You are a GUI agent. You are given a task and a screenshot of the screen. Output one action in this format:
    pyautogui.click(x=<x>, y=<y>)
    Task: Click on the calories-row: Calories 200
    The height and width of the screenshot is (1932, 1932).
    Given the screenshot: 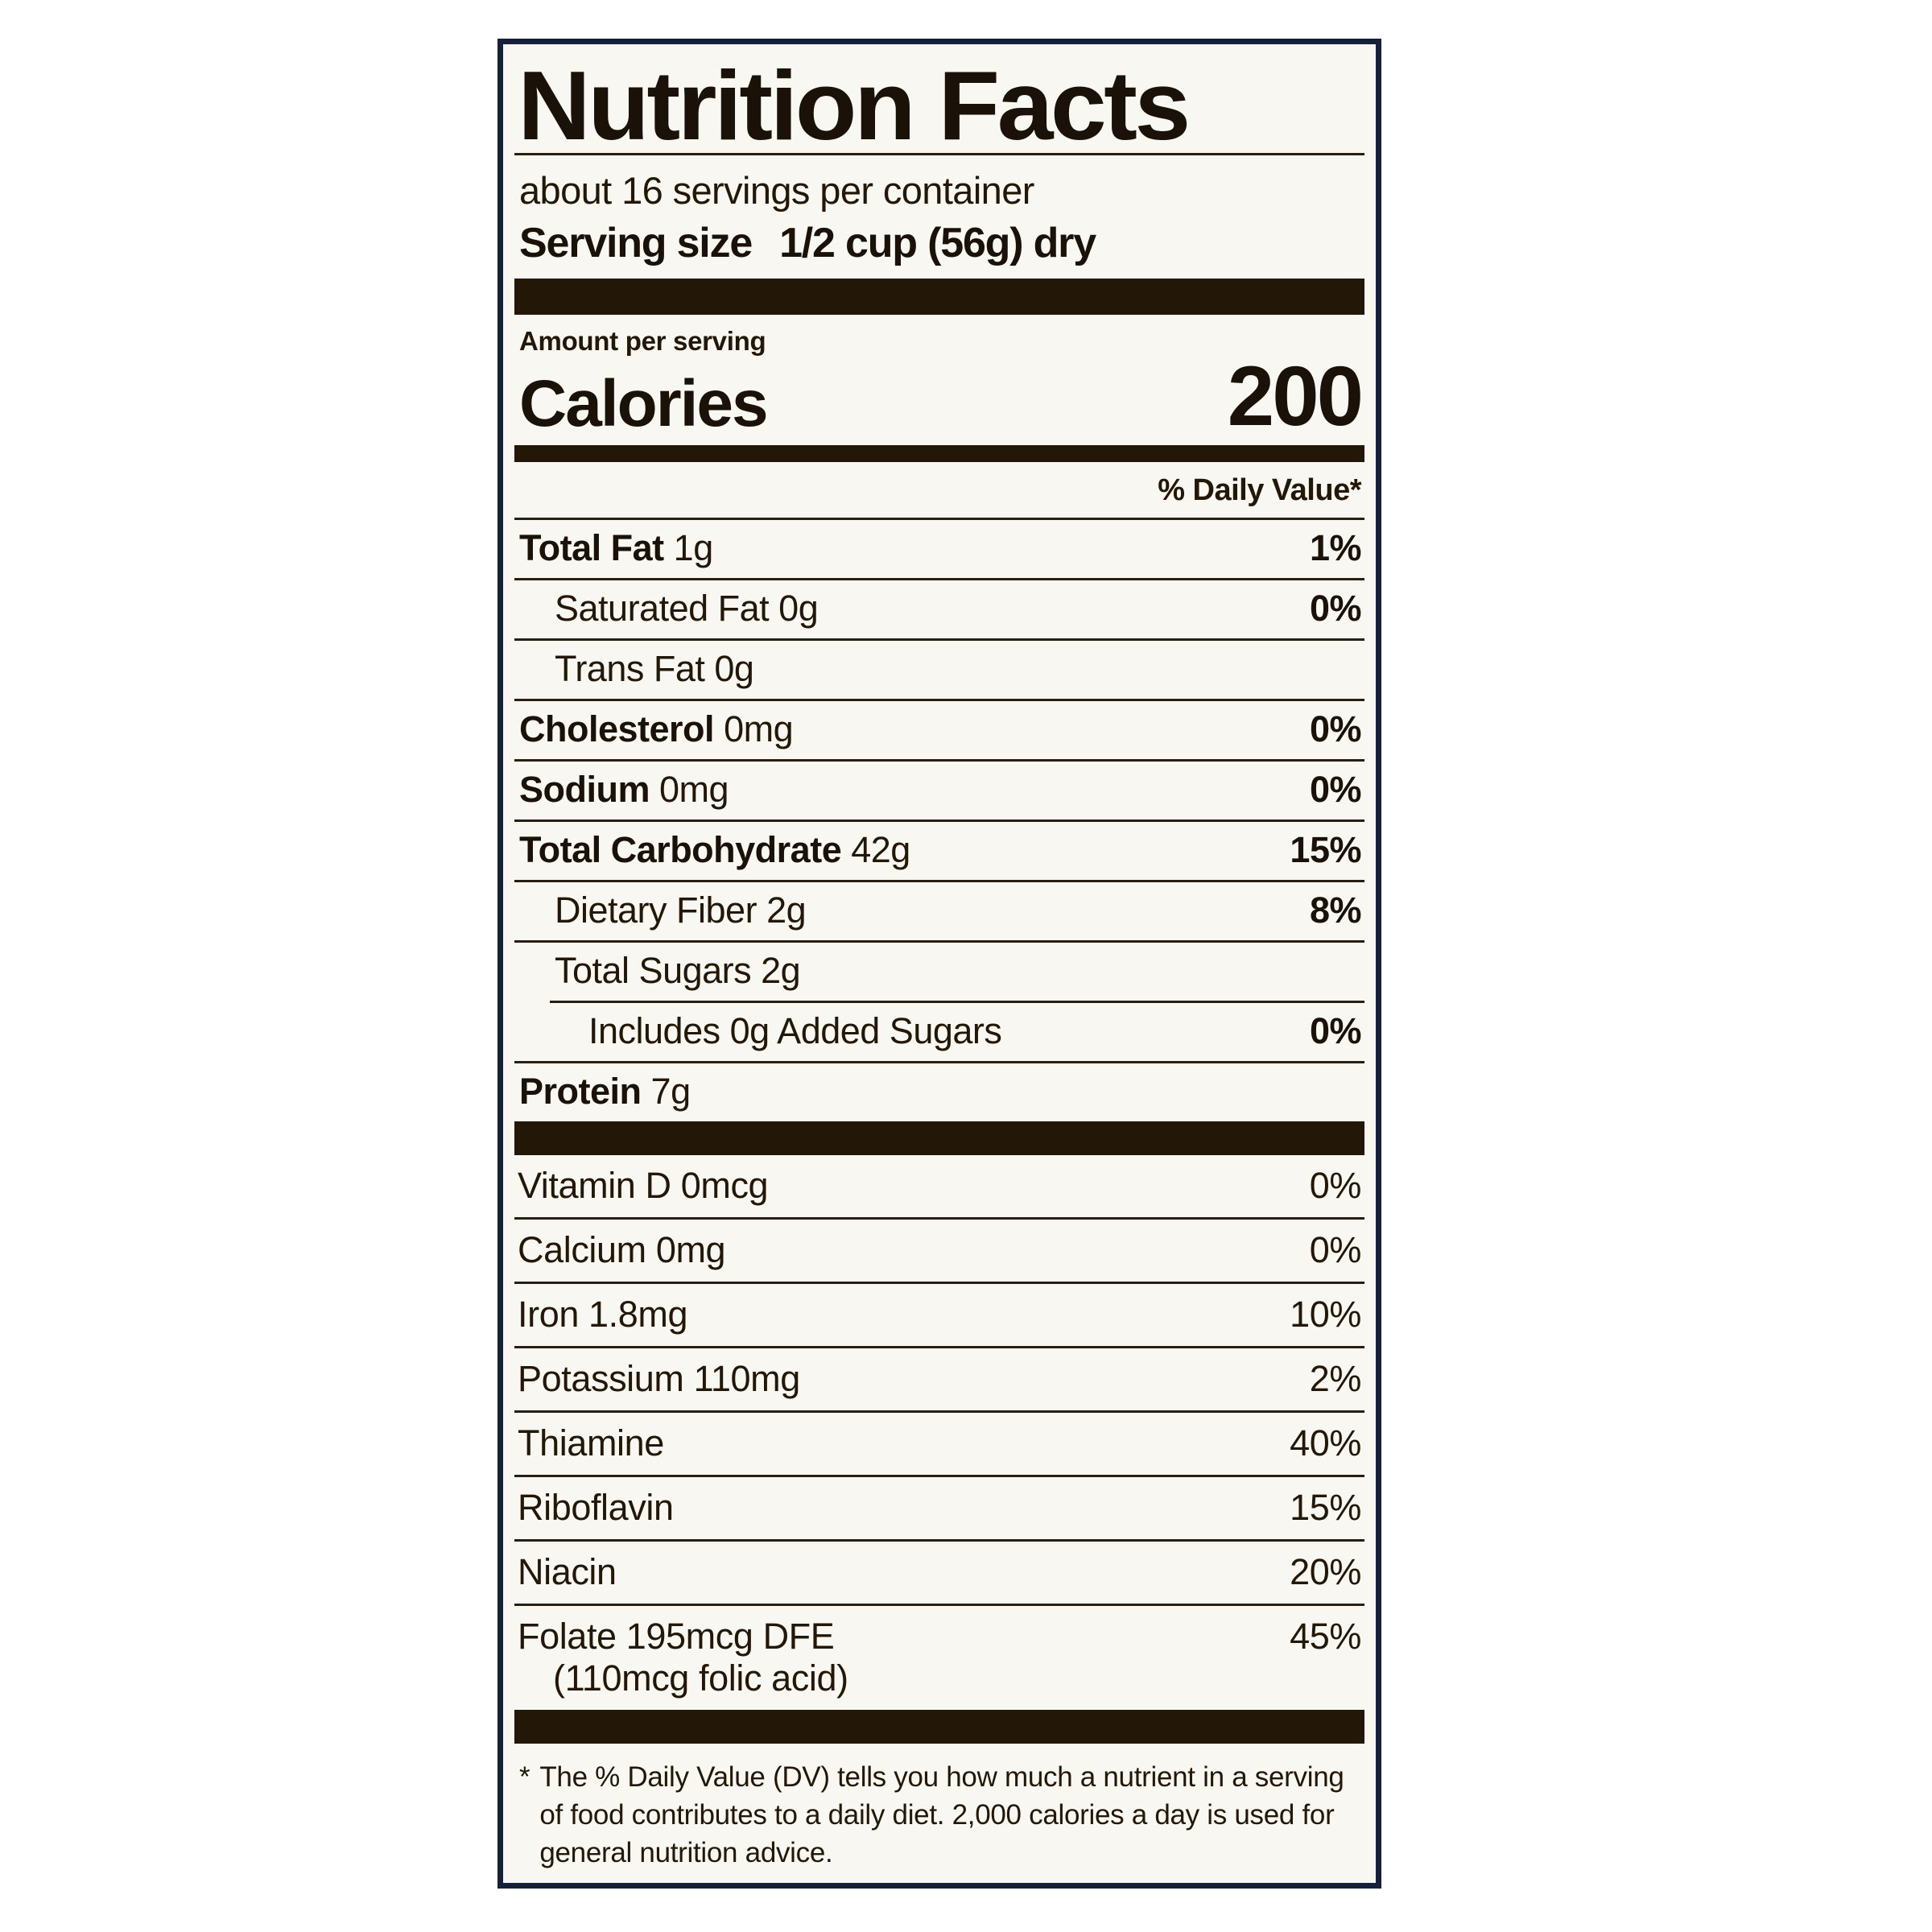 What is the action you would take?
    pyautogui.click(x=939, y=397)
    